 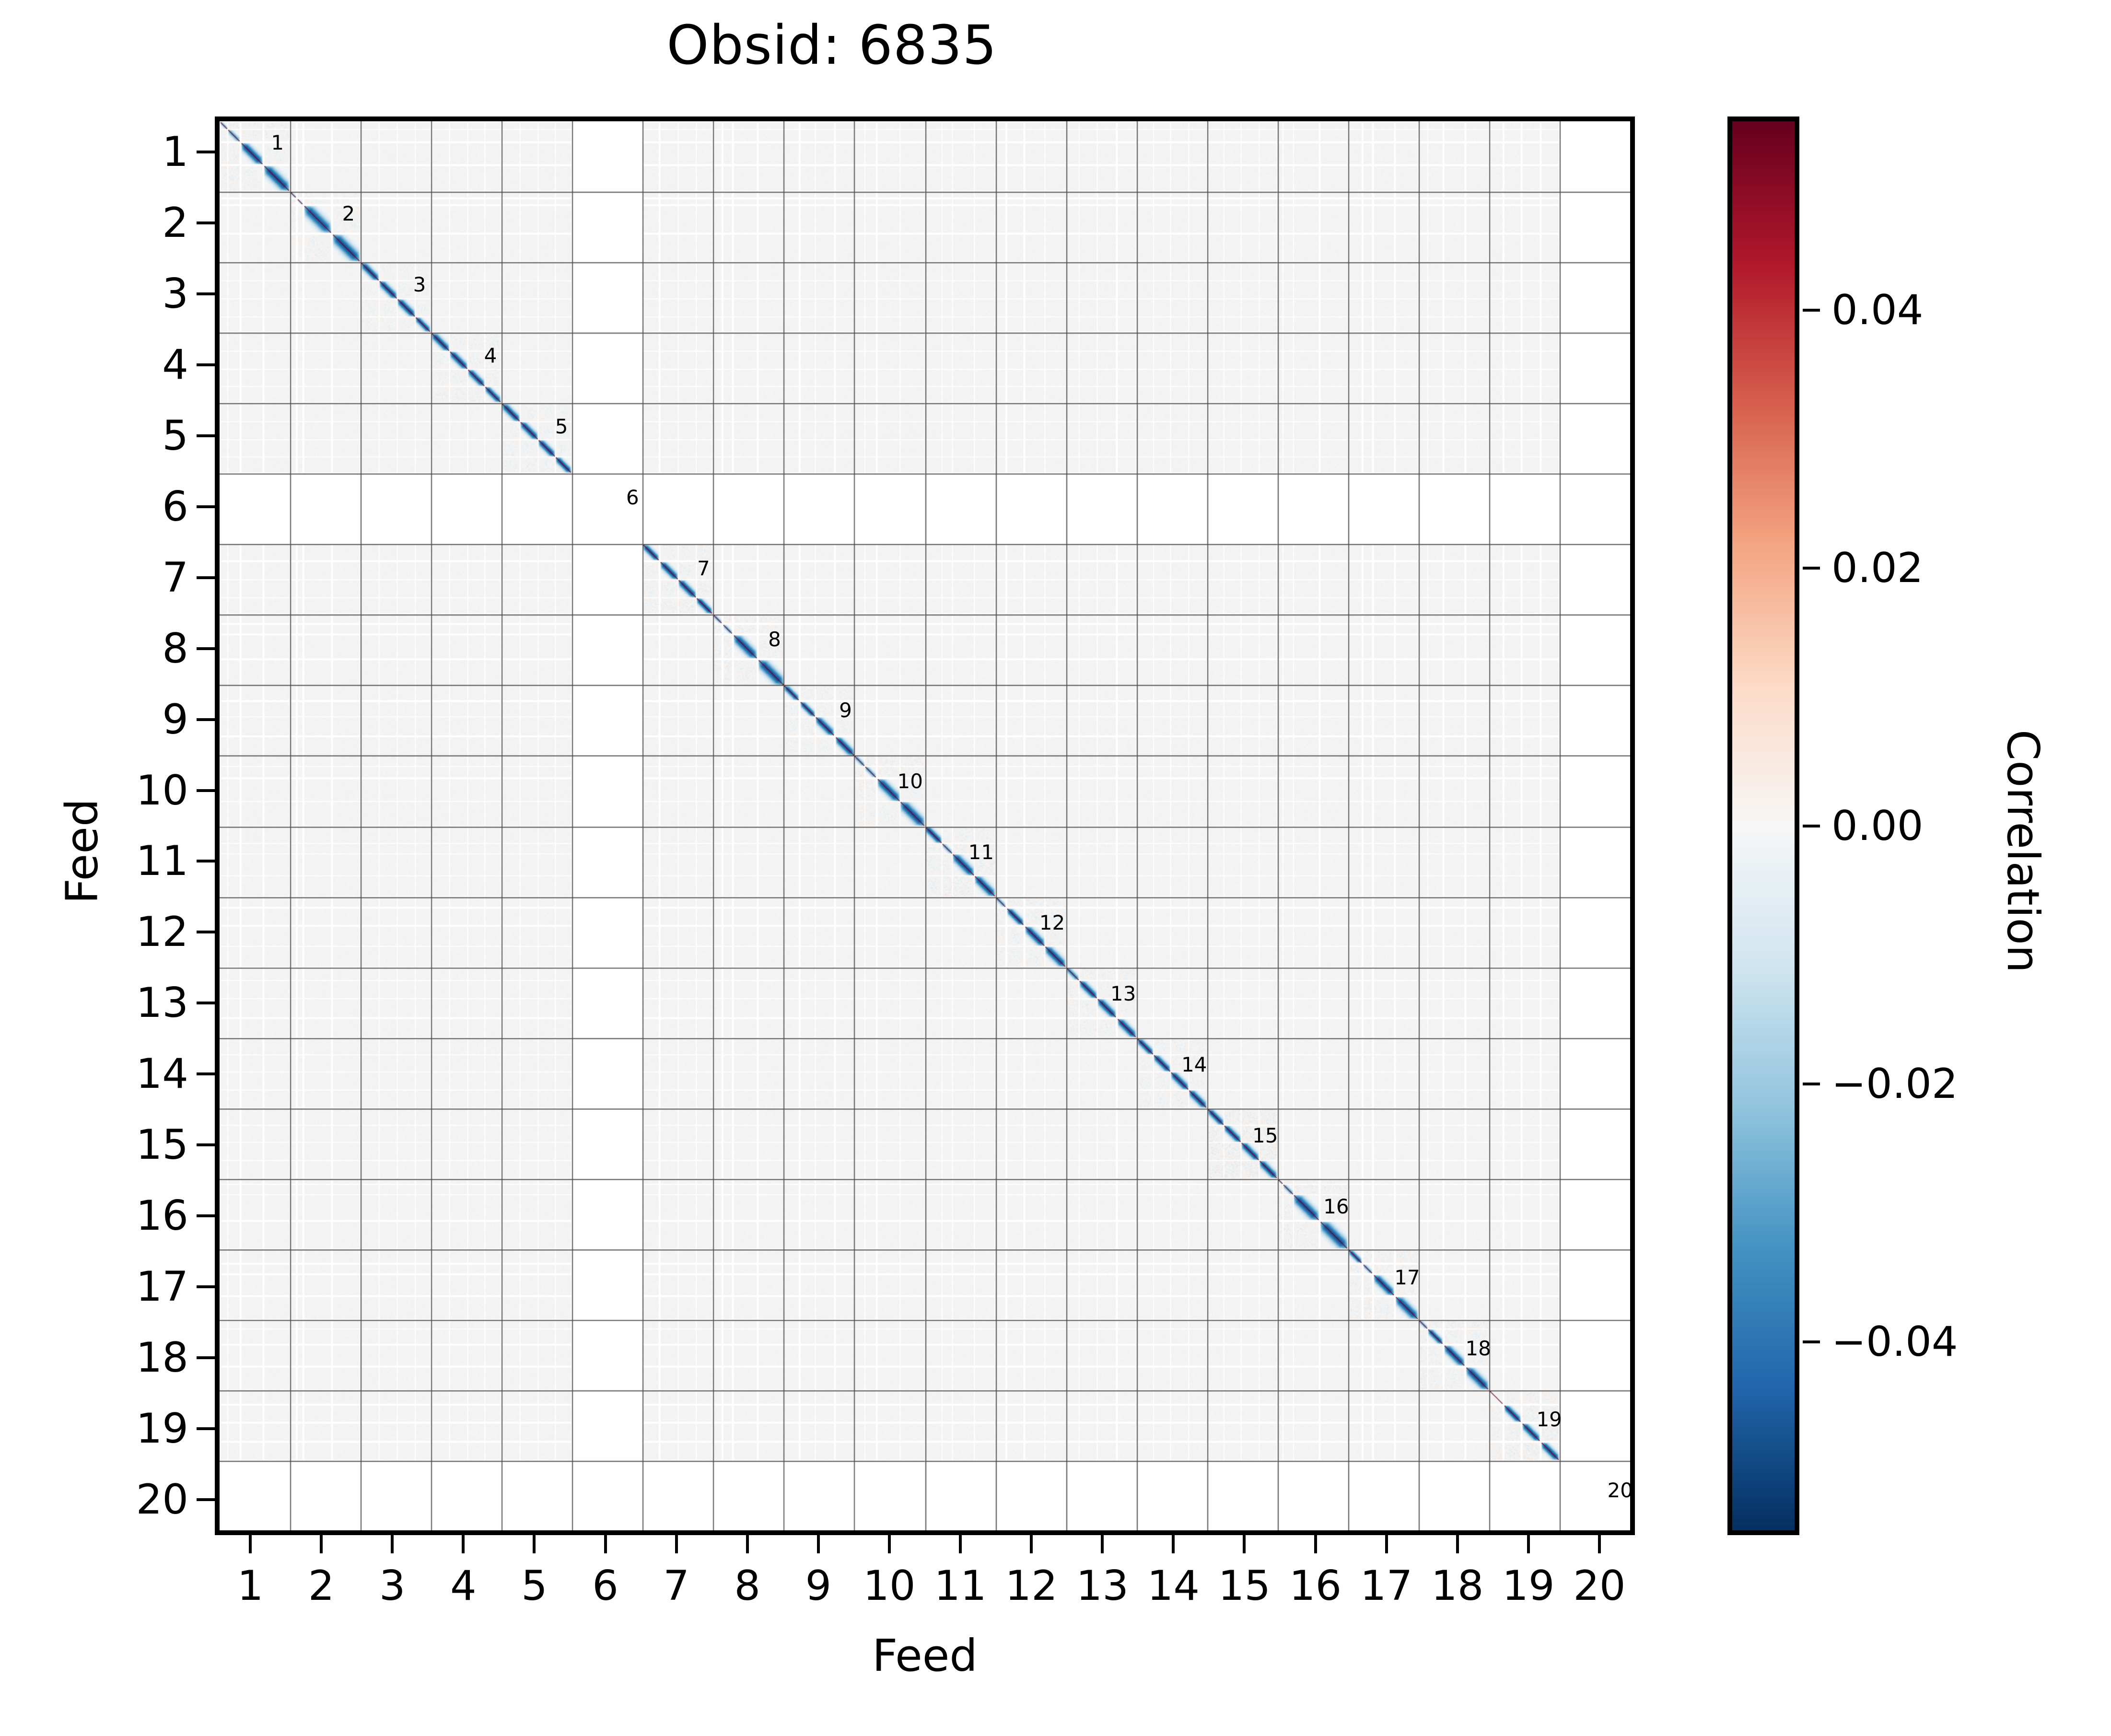 I want to click on x-ticklabel-5: 5, so click(x=534, y=1586).